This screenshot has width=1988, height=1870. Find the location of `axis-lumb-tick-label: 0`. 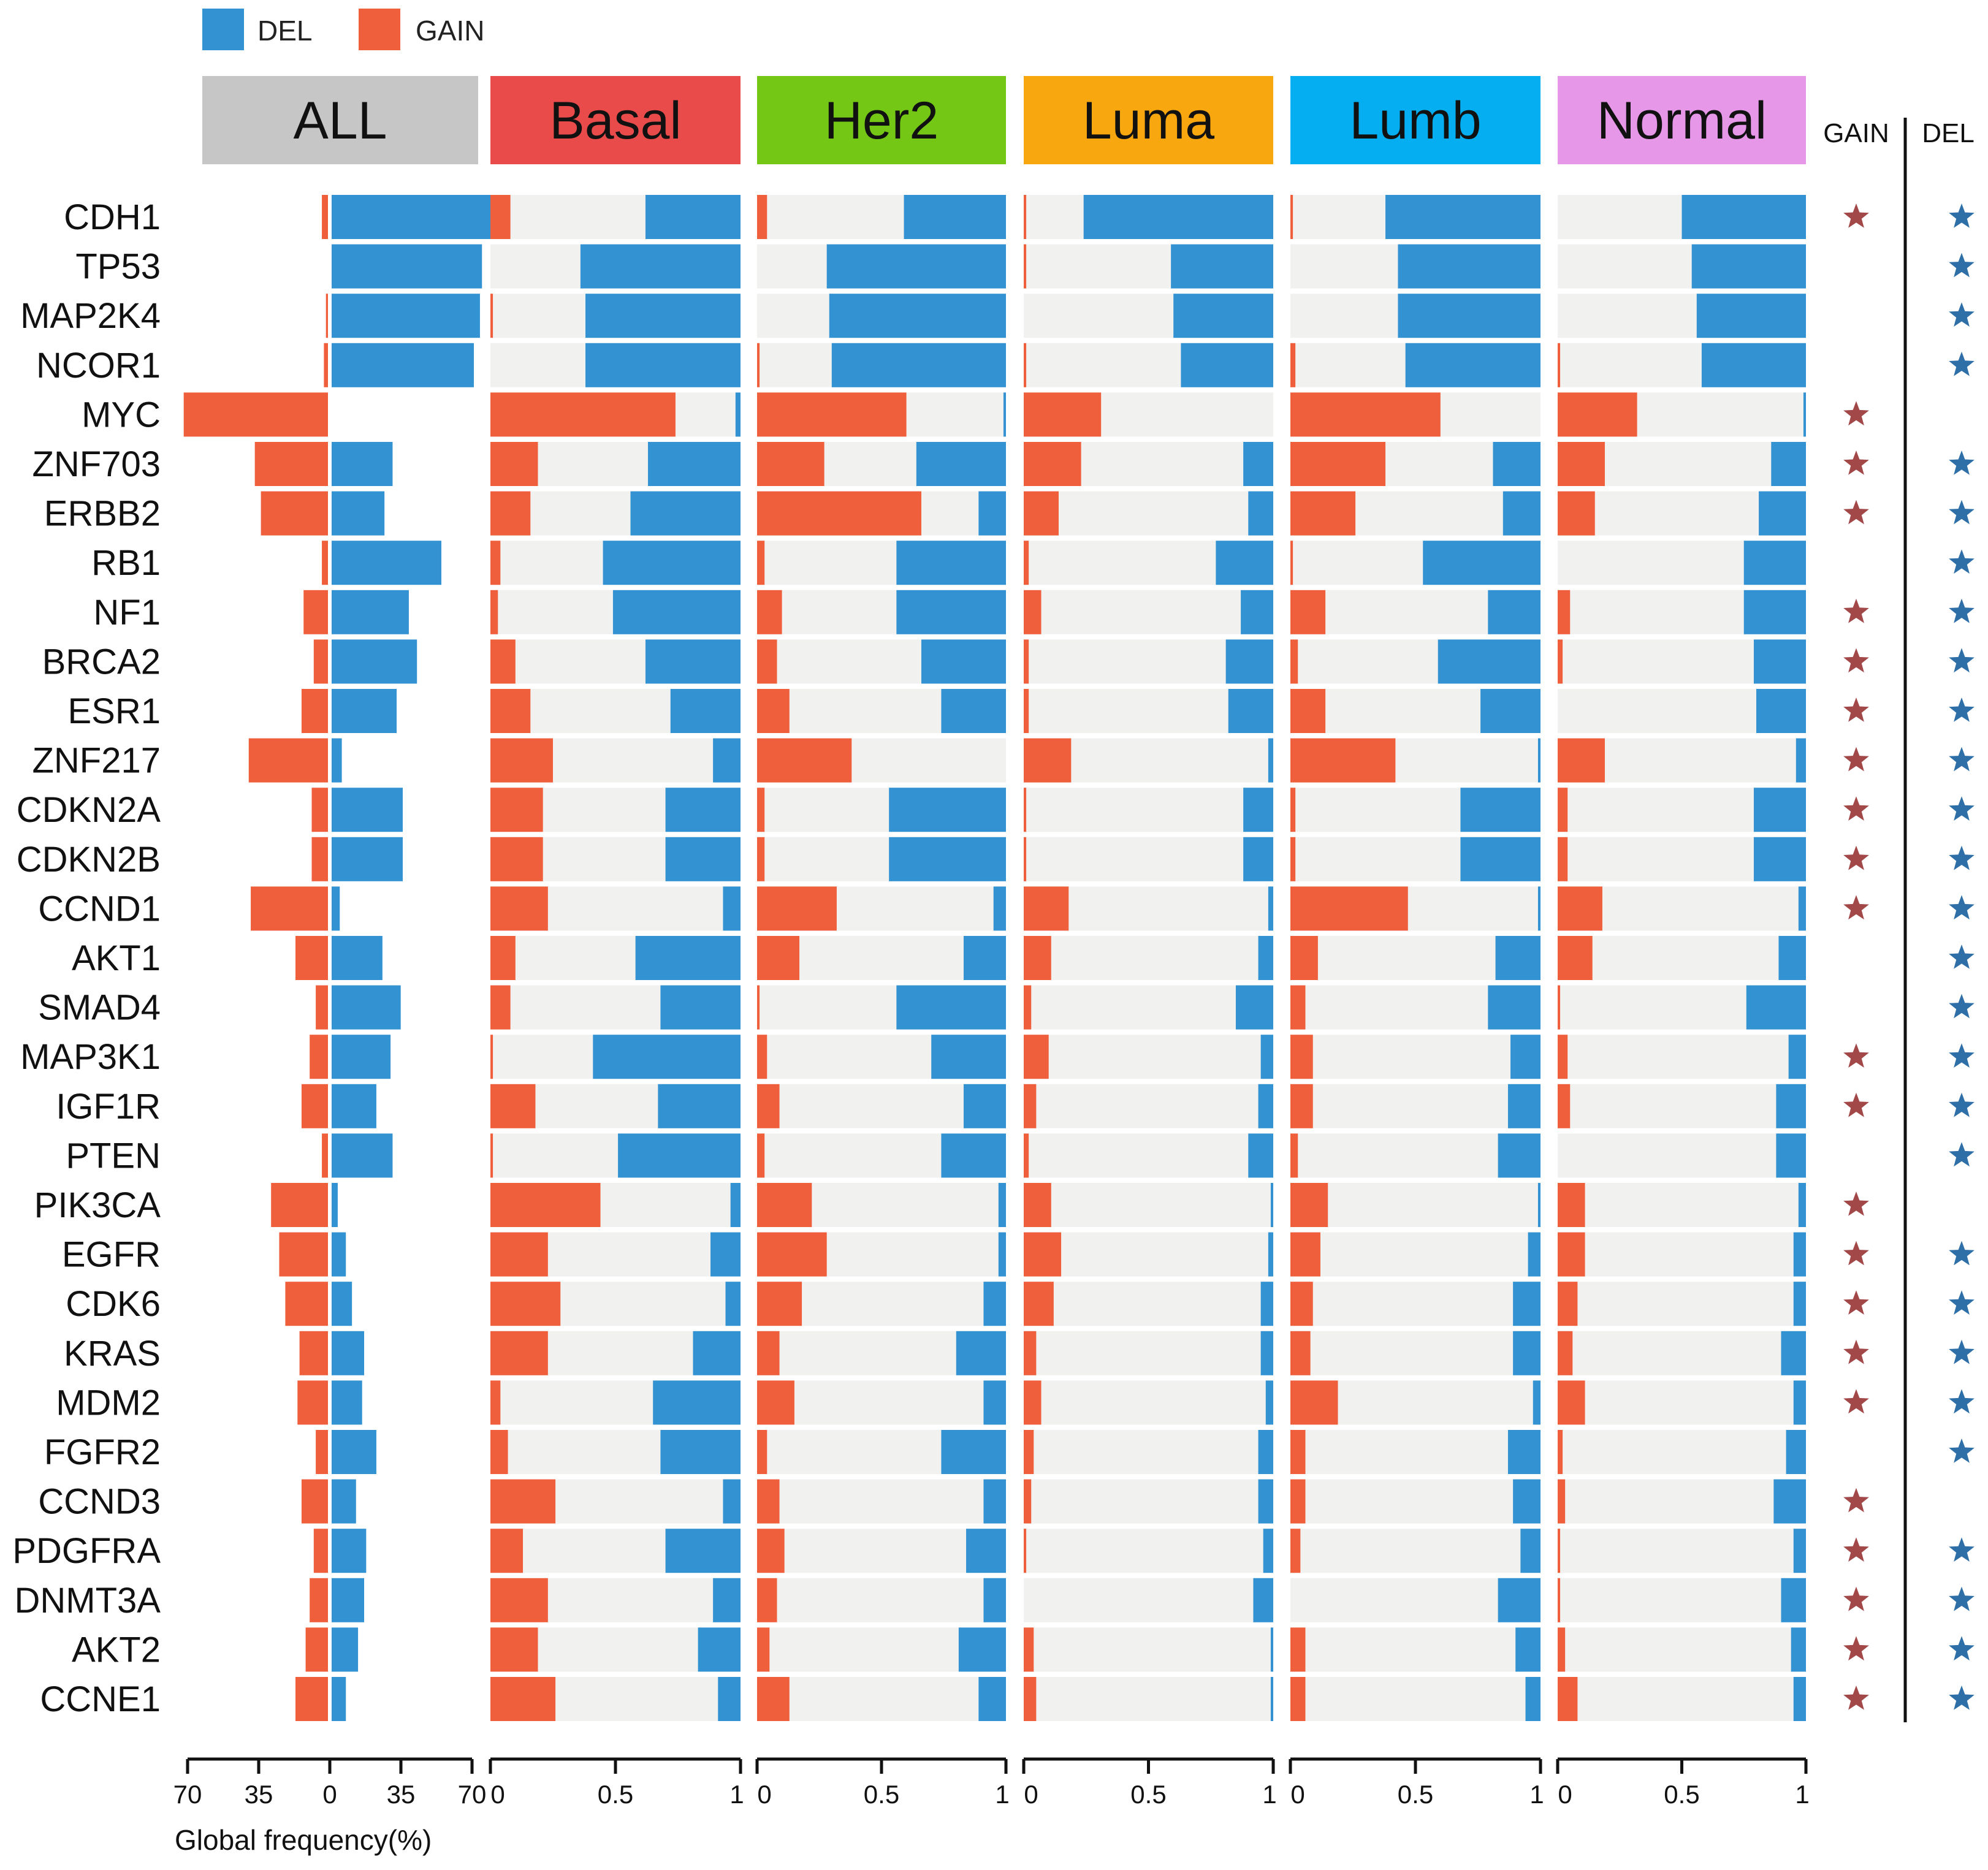

axis-lumb-tick-label: 0 is located at coordinates (1297, 1794).